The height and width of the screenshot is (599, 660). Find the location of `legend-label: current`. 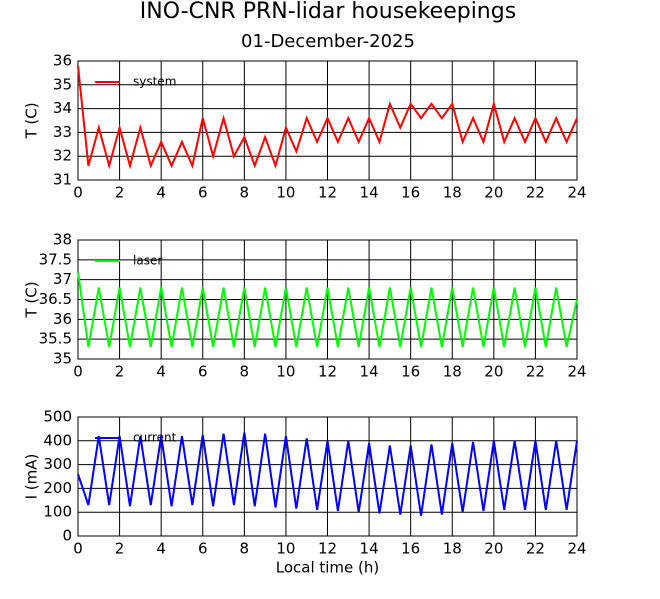

legend-label: current is located at coordinates (155, 438).